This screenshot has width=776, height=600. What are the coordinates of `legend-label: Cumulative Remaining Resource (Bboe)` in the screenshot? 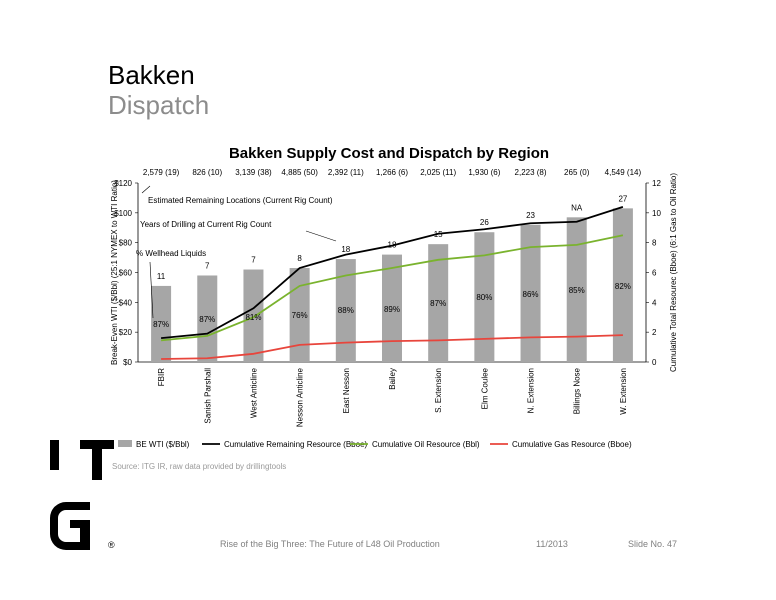 It's located at (296, 444).